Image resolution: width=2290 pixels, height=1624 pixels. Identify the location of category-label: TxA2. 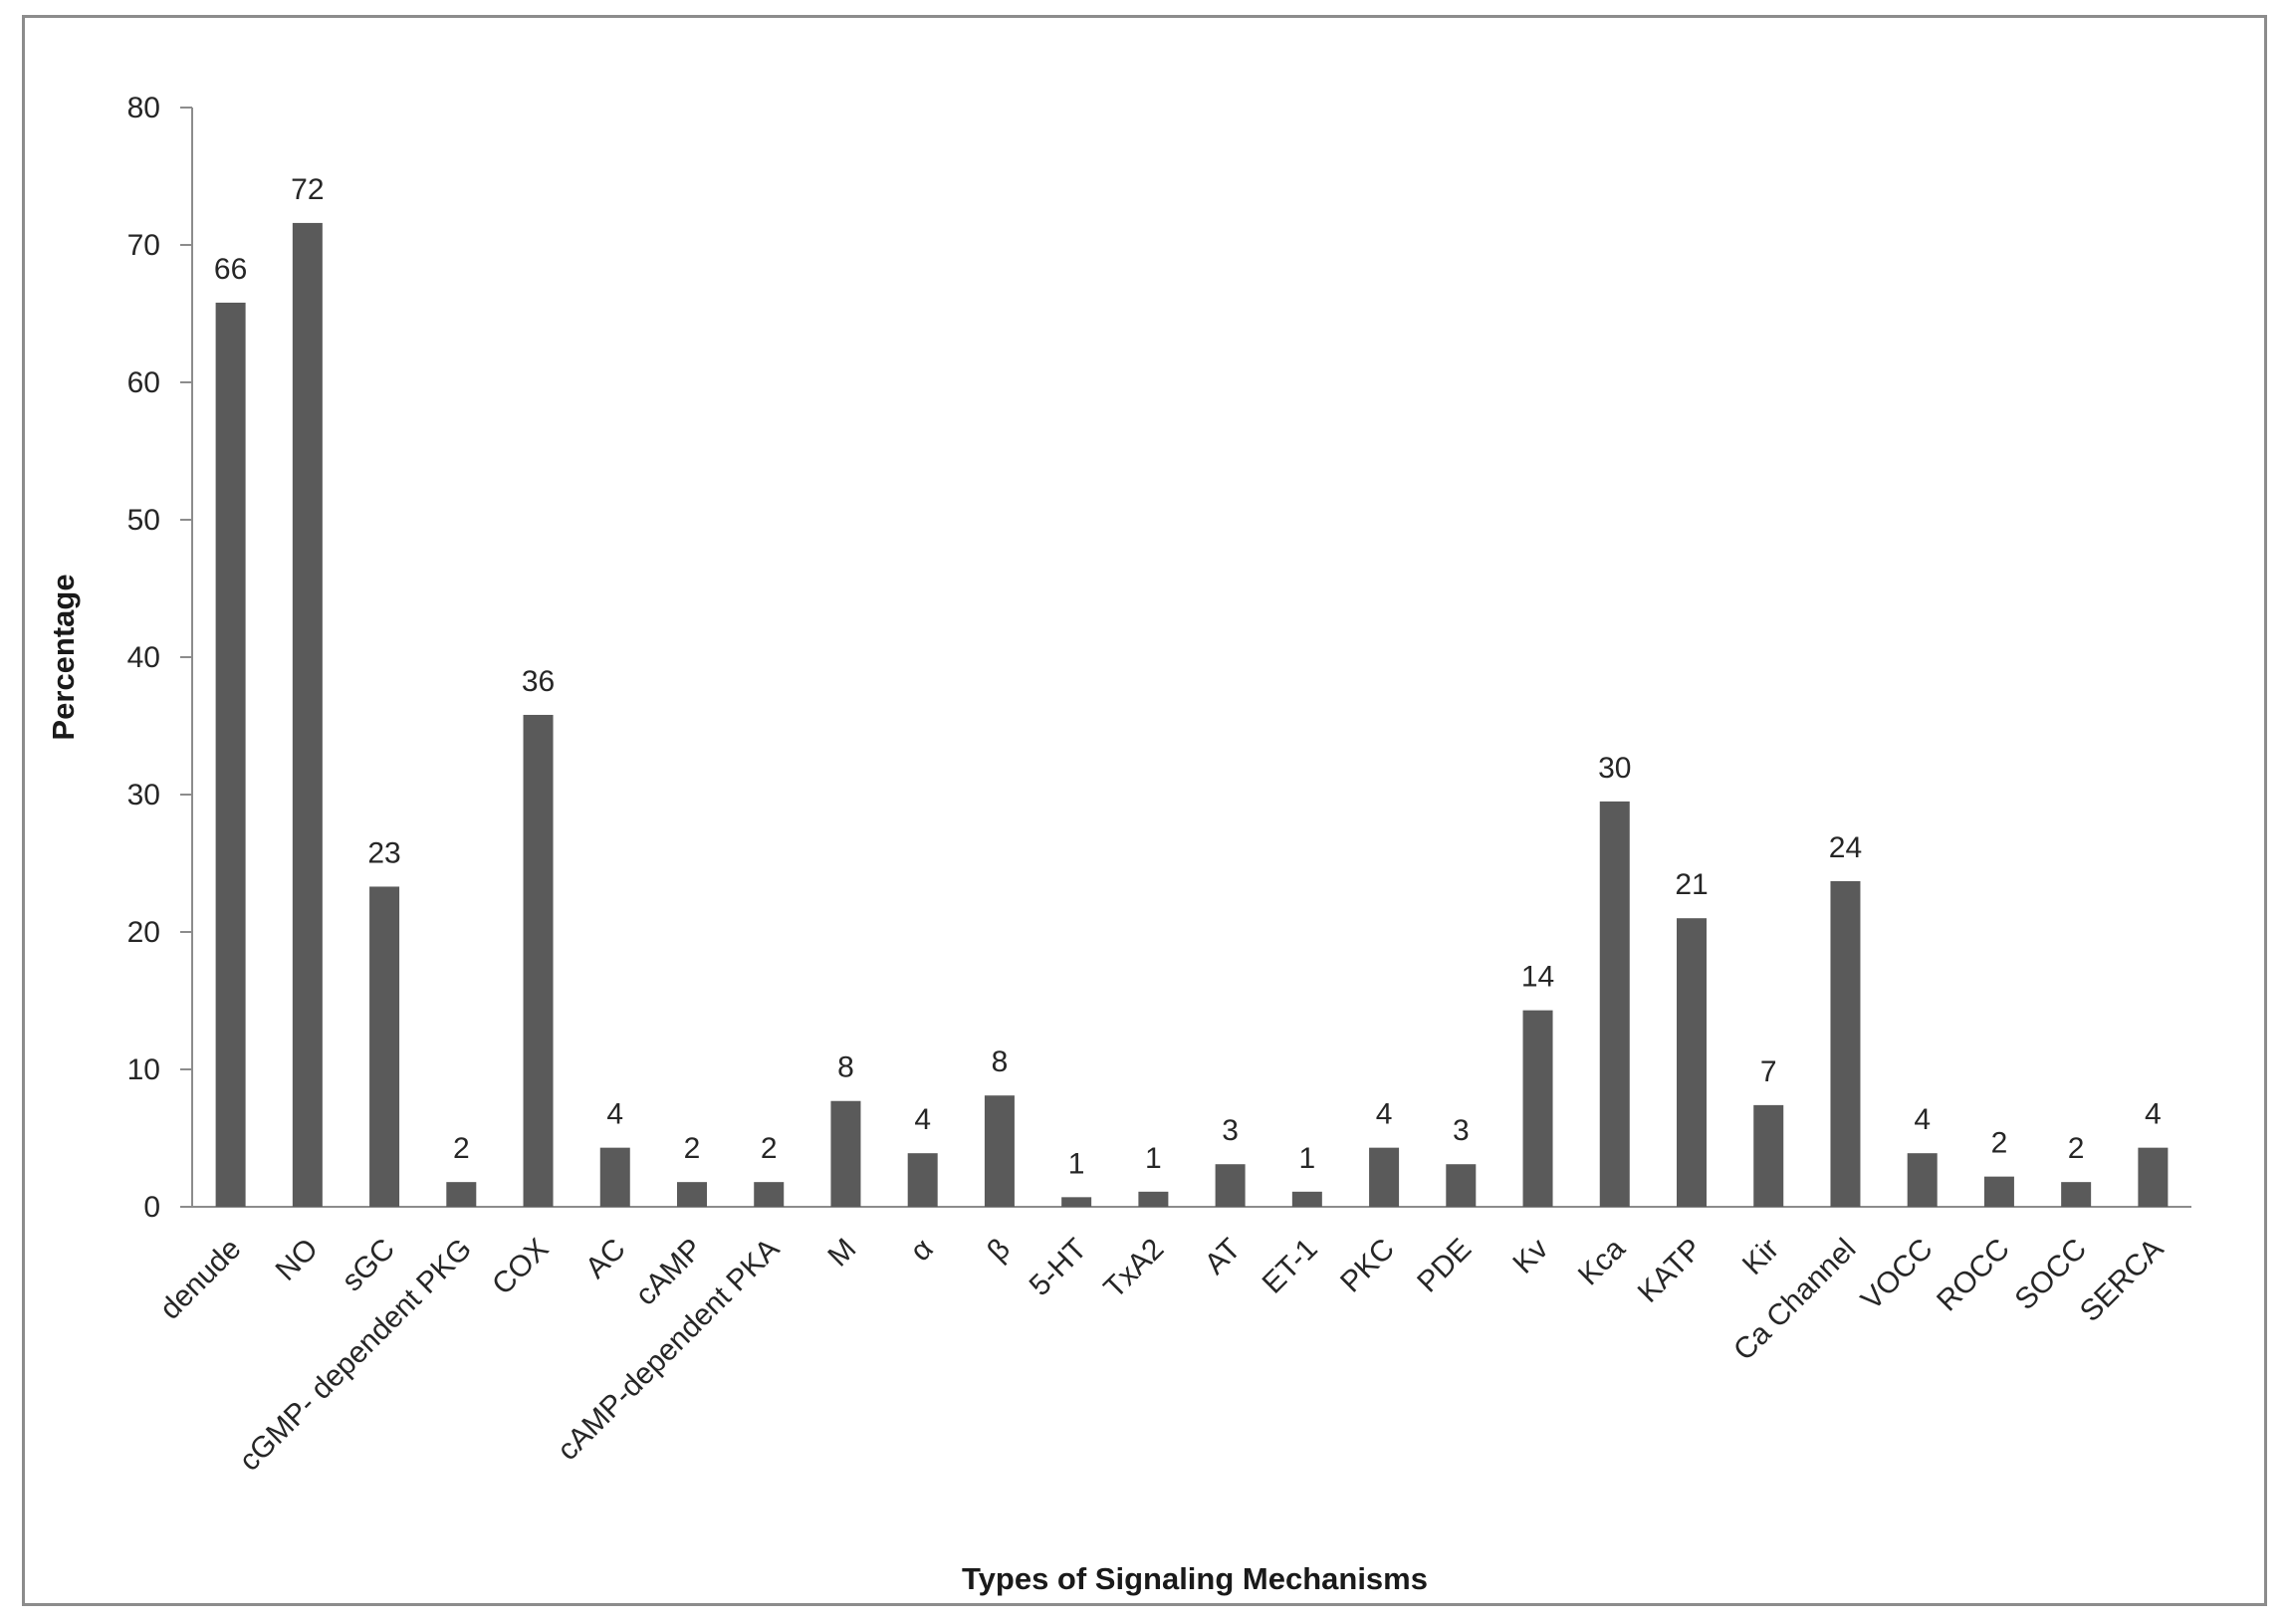
(1133, 1269).